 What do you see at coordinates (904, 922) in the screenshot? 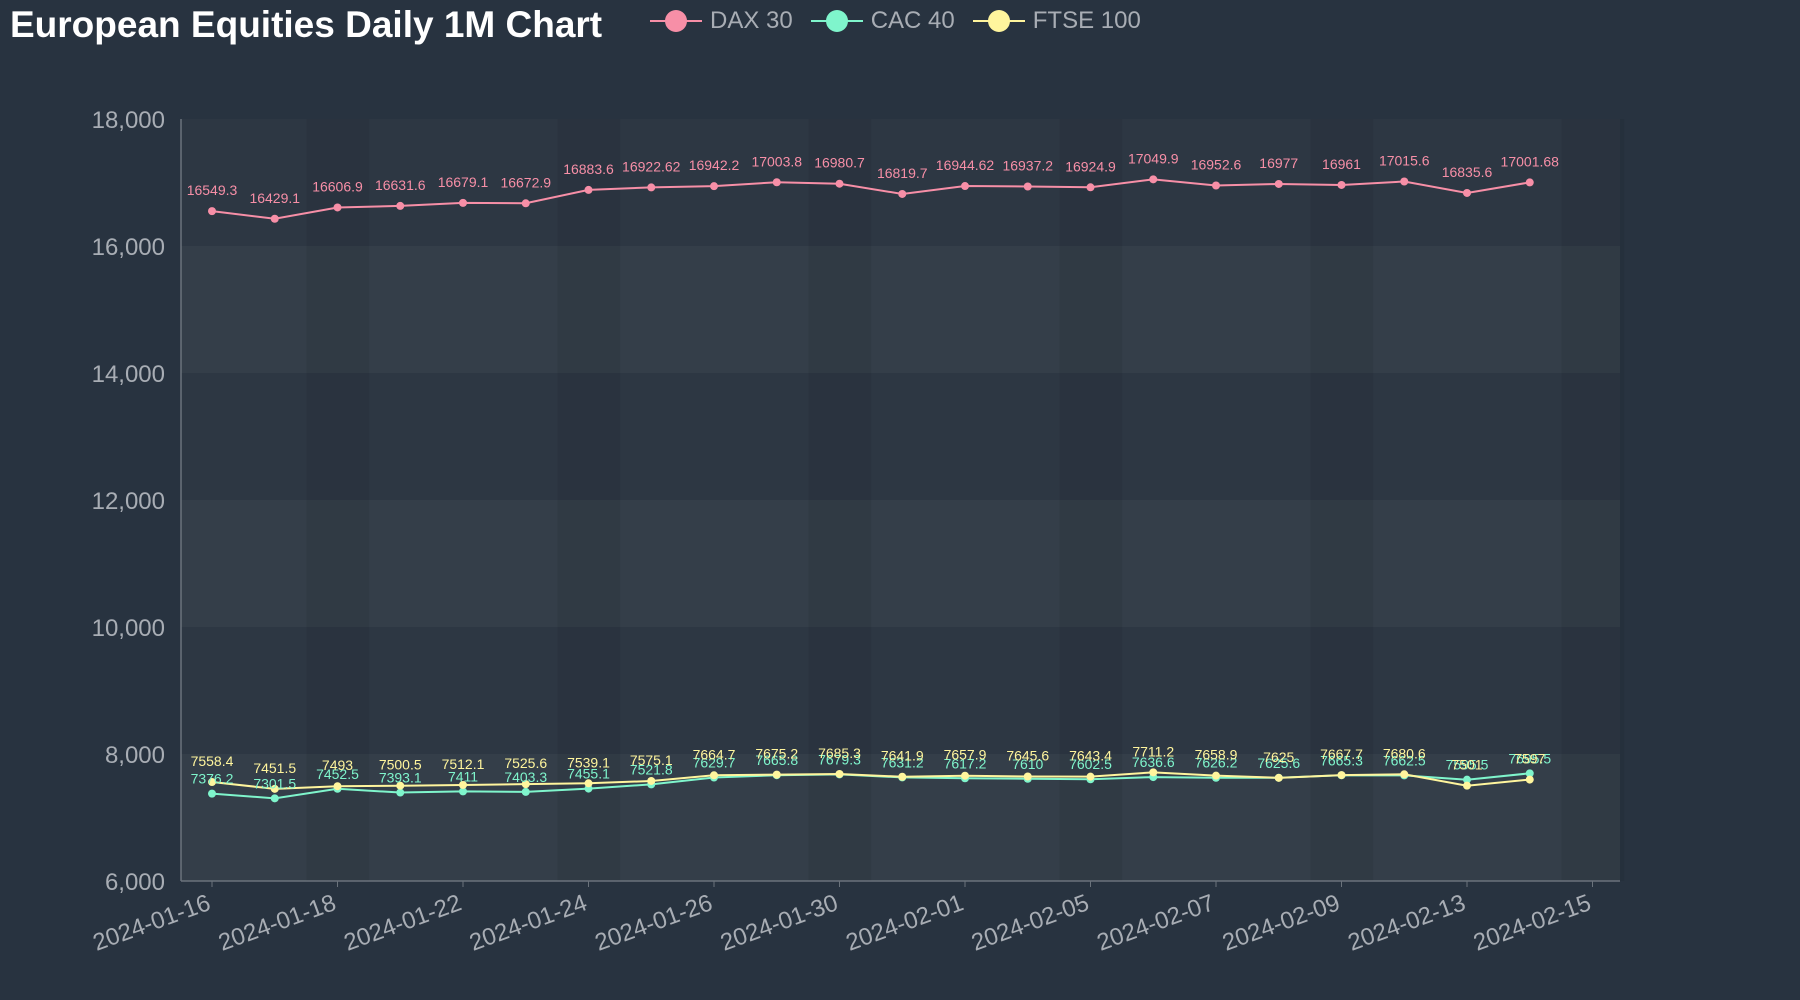
I see `x-tick-label: 2024-02-01` at bounding box center [904, 922].